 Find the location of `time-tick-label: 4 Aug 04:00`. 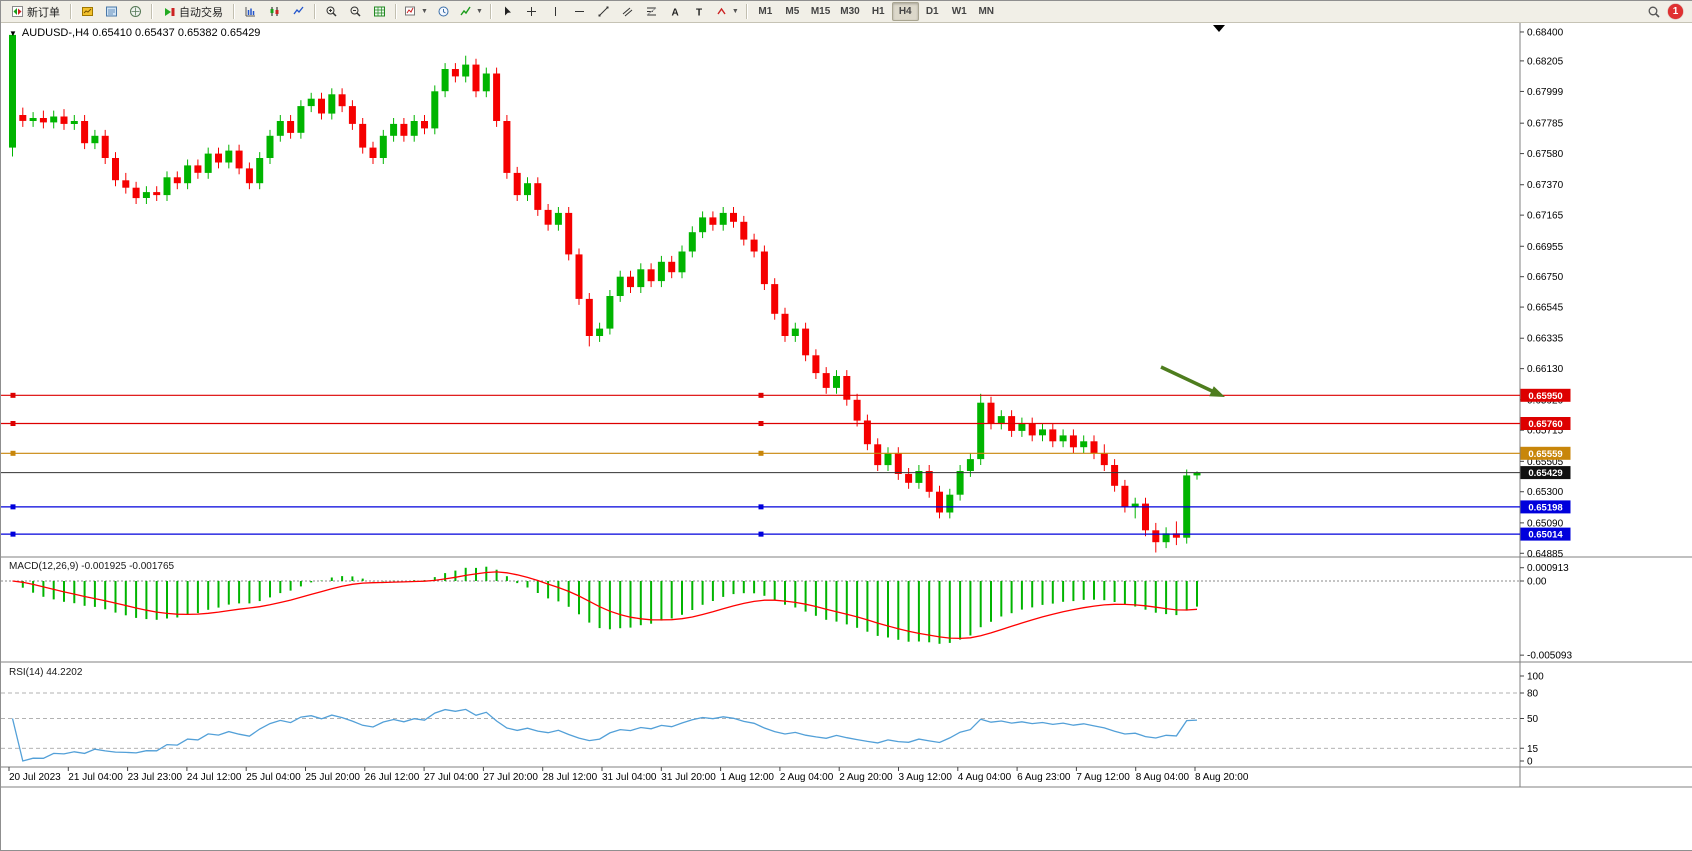

time-tick-label: 4 Aug 04:00 is located at coordinates (985, 777).